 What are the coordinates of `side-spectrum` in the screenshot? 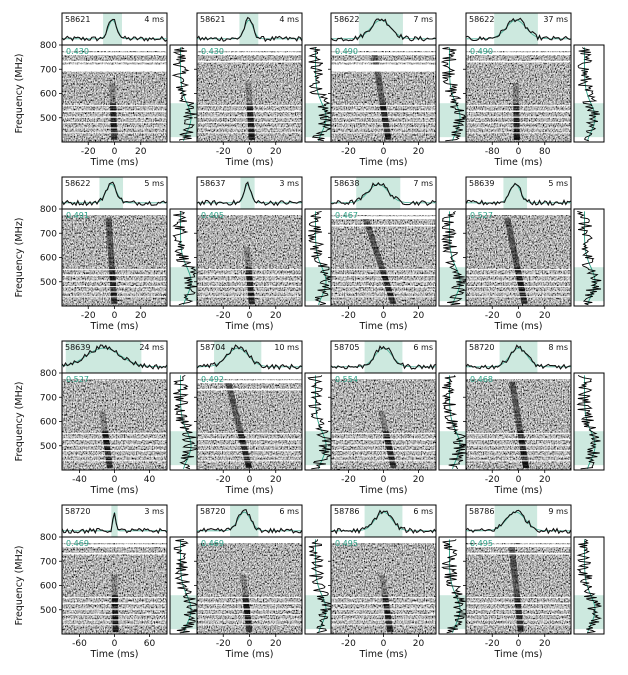 It's located at (320, 257).